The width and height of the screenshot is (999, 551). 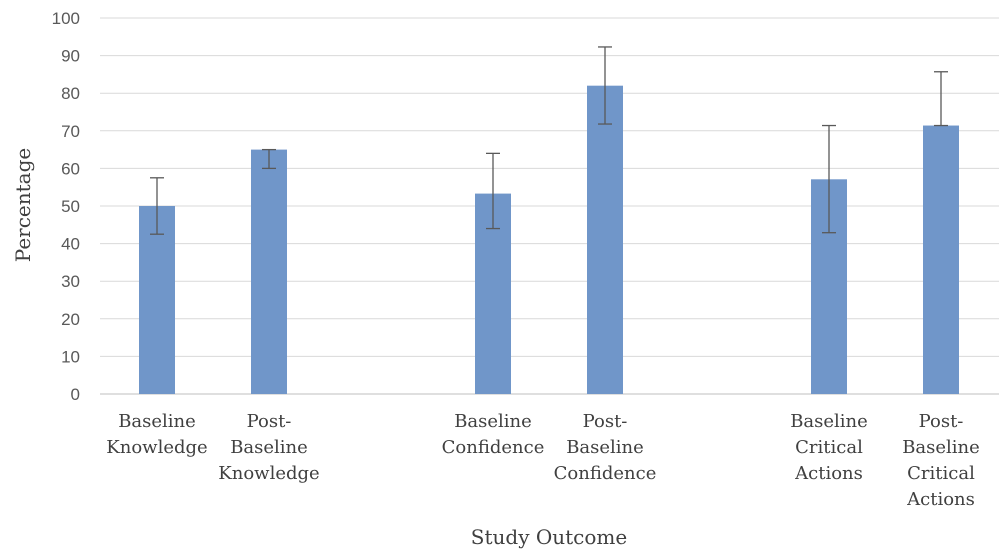 What do you see at coordinates (70, 281) in the screenshot?
I see `y-tick-label: 30` at bounding box center [70, 281].